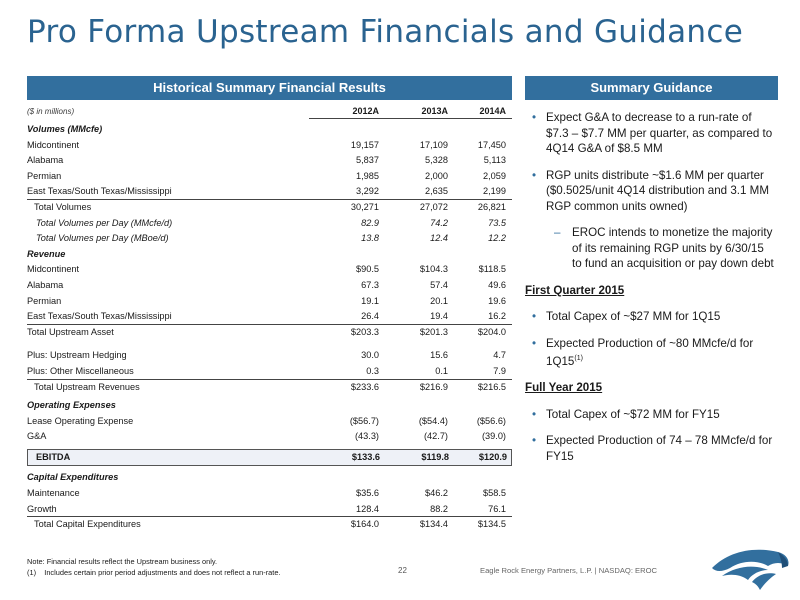 Image resolution: width=800 pixels, height=600 pixels. Describe the element at coordinates (269, 130) in the screenshot. I see `table-row: Volumes (MMcfe)` at that location.